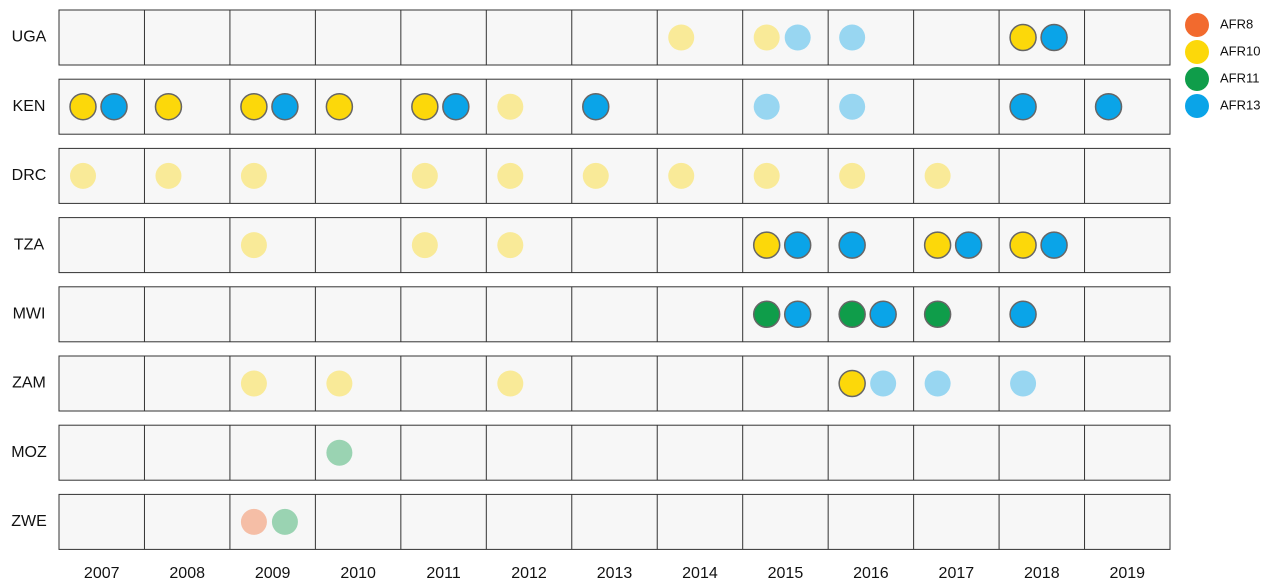  I want to click on x-tick-label: 2014, so click(700, 573).